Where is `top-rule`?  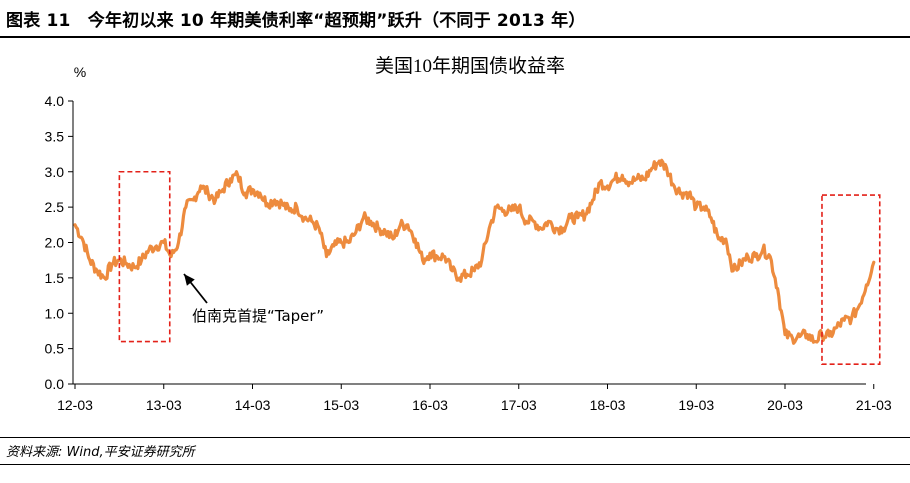 top-rule is located at coordinates (455, 37).